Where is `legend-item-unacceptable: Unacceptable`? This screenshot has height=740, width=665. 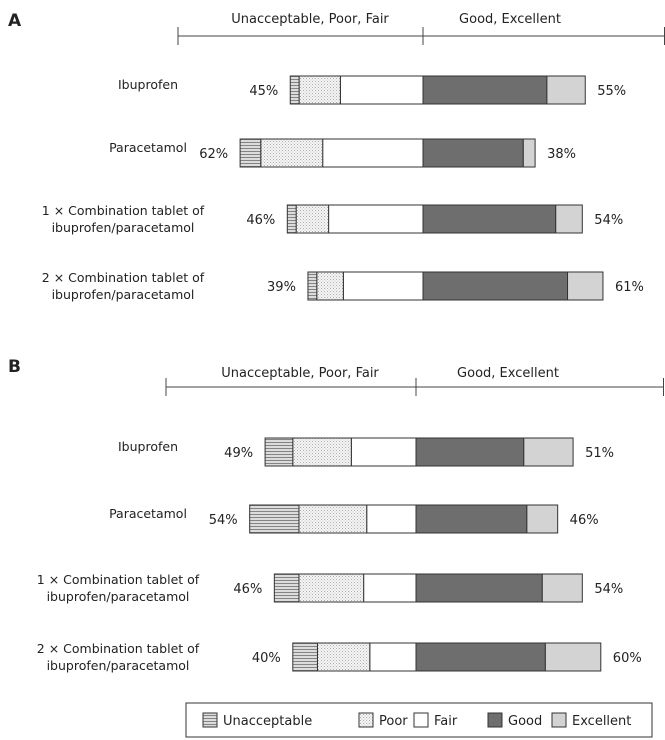
legend-item-unacceptable: Unacceptable is located at coordinates (257, 720).